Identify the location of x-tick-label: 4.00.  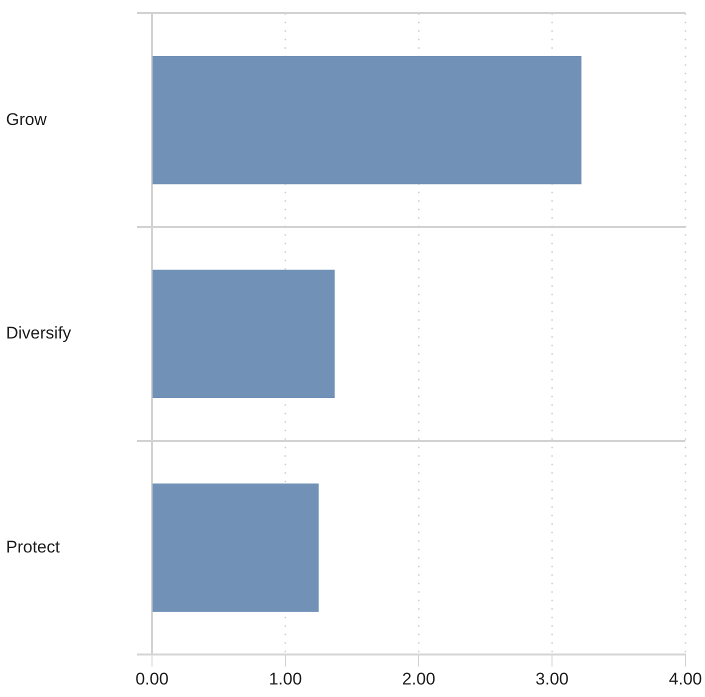
(685, 678).